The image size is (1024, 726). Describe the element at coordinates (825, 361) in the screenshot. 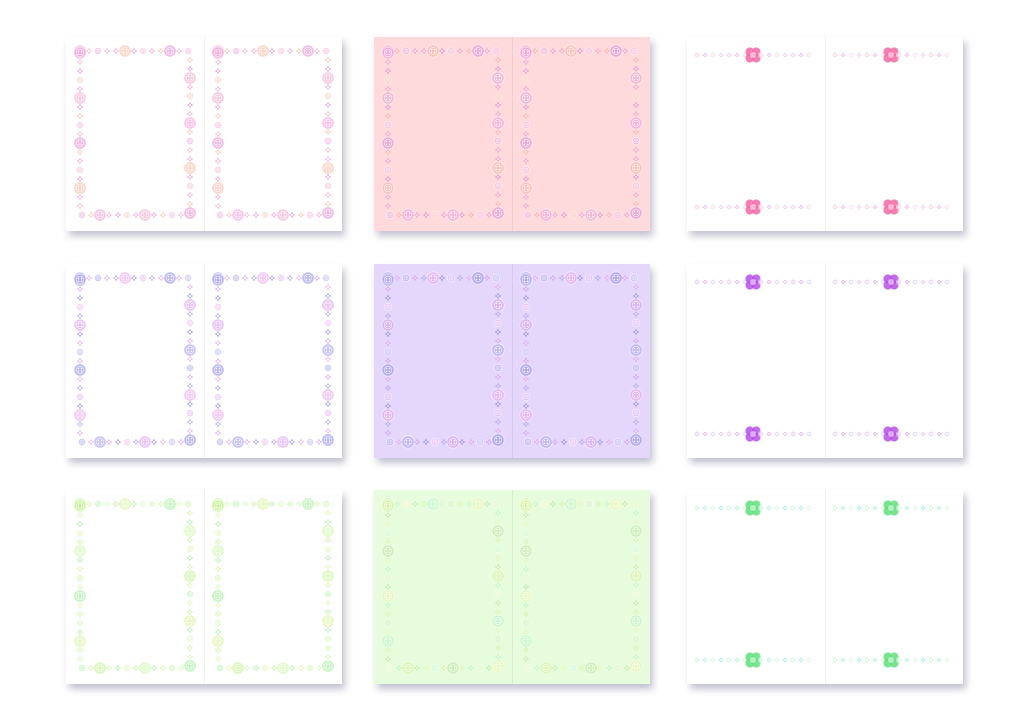

I see `card-purple-border` at that location.